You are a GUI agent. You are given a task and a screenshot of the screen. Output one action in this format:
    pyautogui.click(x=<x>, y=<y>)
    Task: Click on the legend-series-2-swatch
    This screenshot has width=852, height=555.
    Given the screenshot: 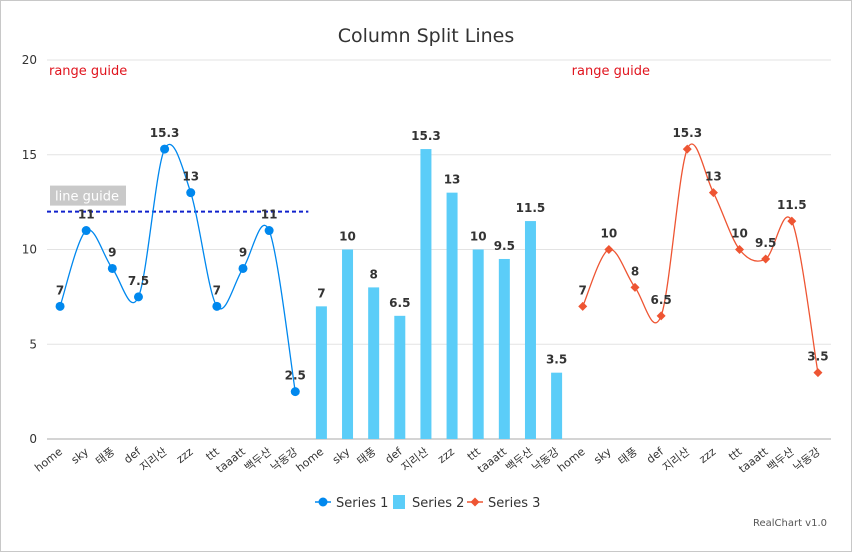 What is the action you would take?
    pyautogui.click(x=399, y=502)
    